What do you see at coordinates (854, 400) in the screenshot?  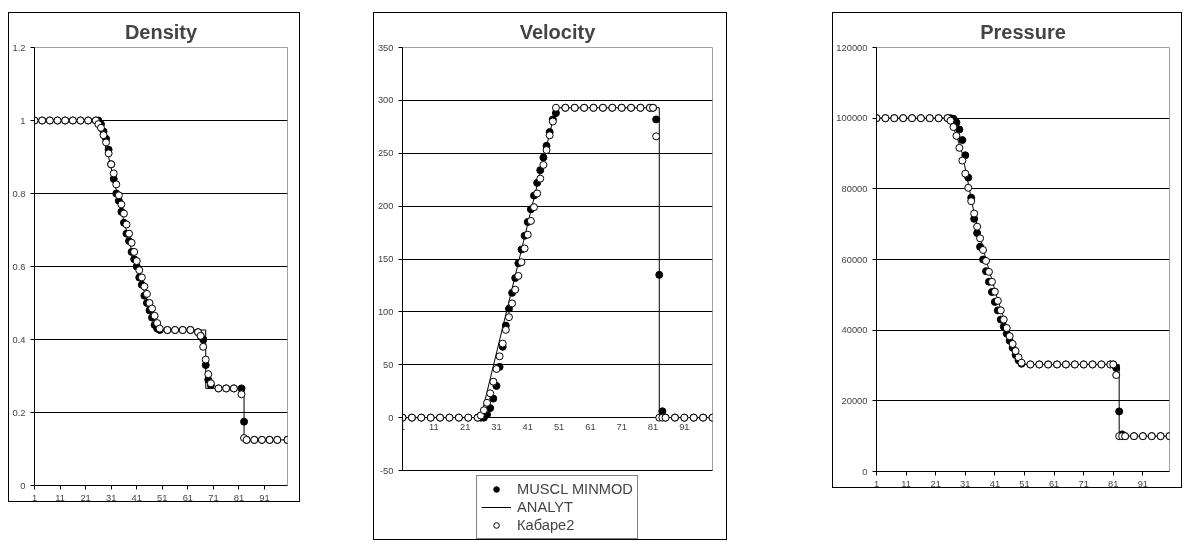 I see `y-tick-label: 20000` at bounding box center [854, 400].